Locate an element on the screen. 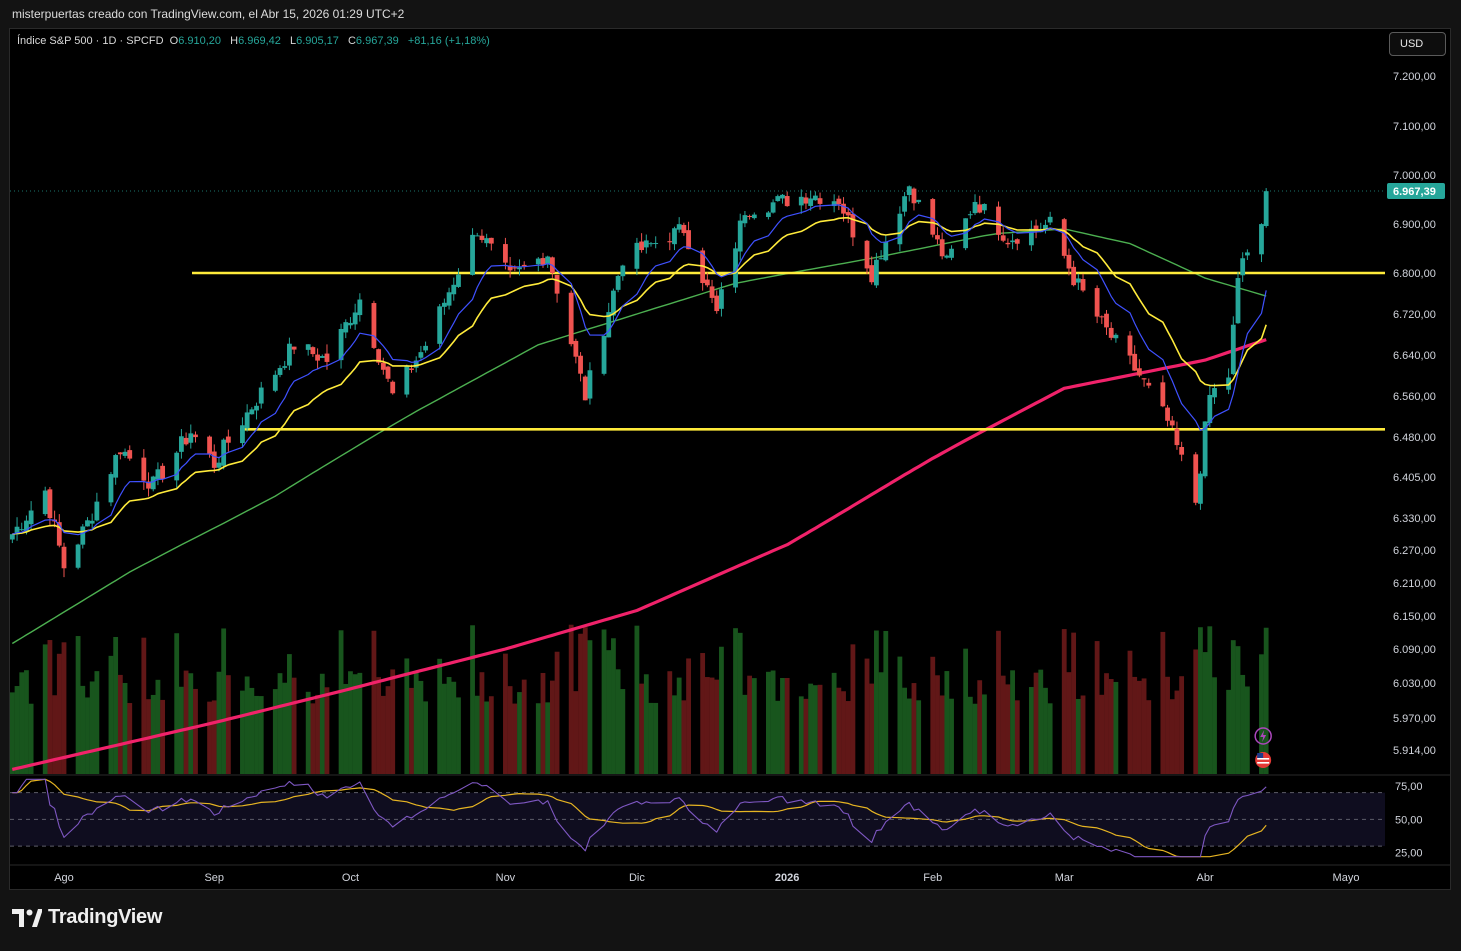 This screenshot has height=951, width=1461. currency-button: USD is located at coordinates (1417, 44).